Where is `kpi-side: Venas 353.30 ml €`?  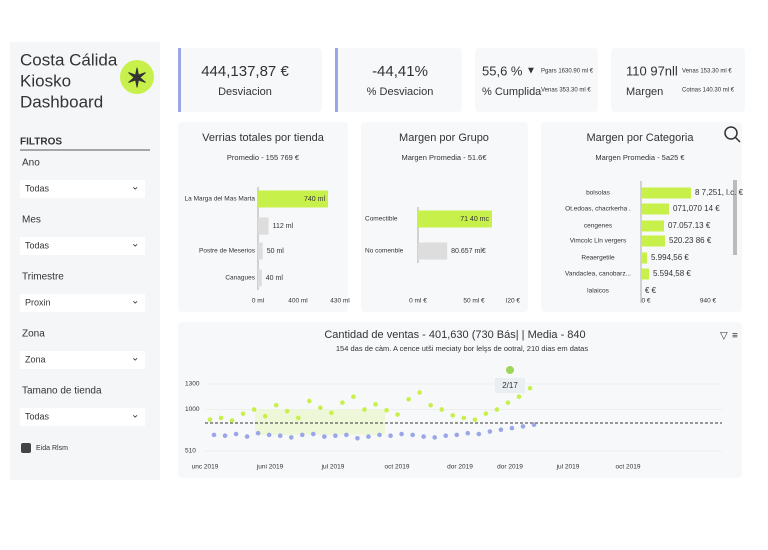 kpi-side: Venas 353.30 ml € is located at coordinates (566, 91).